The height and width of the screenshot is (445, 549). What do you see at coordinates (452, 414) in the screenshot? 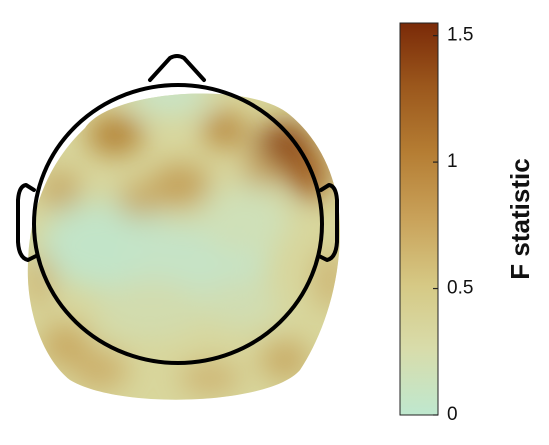
I see `colorbar-tick-label: 0` at bounding box center [452, 414].